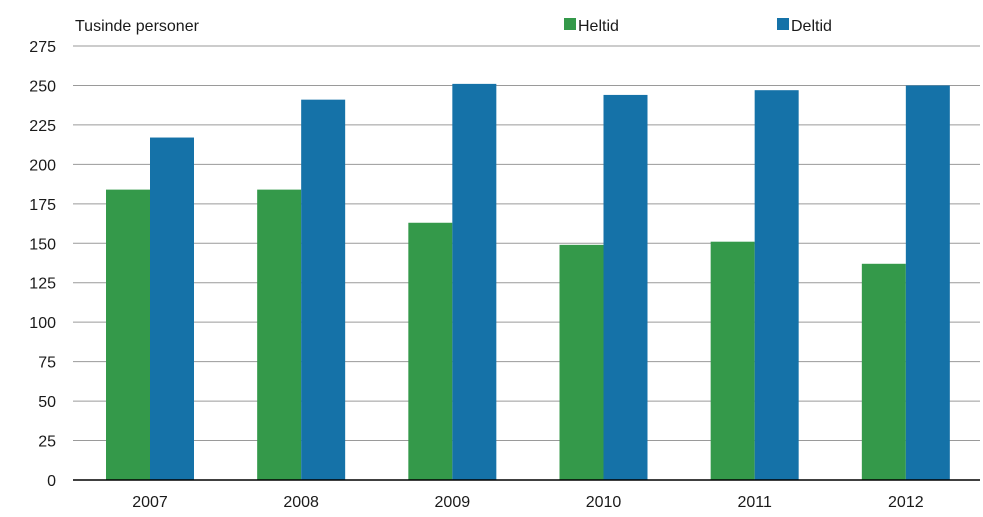 Image resolution: width=983 pixels, height=517 pixels. What do you see at coordinates (430, 351) in the screenshot?
I see `bar-heltid-2009` at bounding box center [430, 351].